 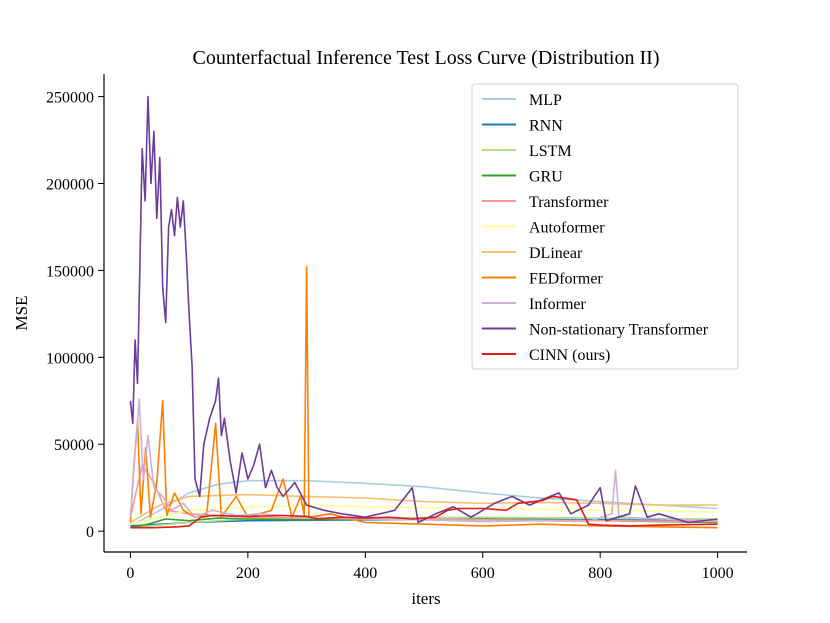 What do you see at coordinates (619, 330) in the screenshot?
I see `legend-label-non-stationary-transformer: Non-stationary Transformer` at bounding box center [619, 330].